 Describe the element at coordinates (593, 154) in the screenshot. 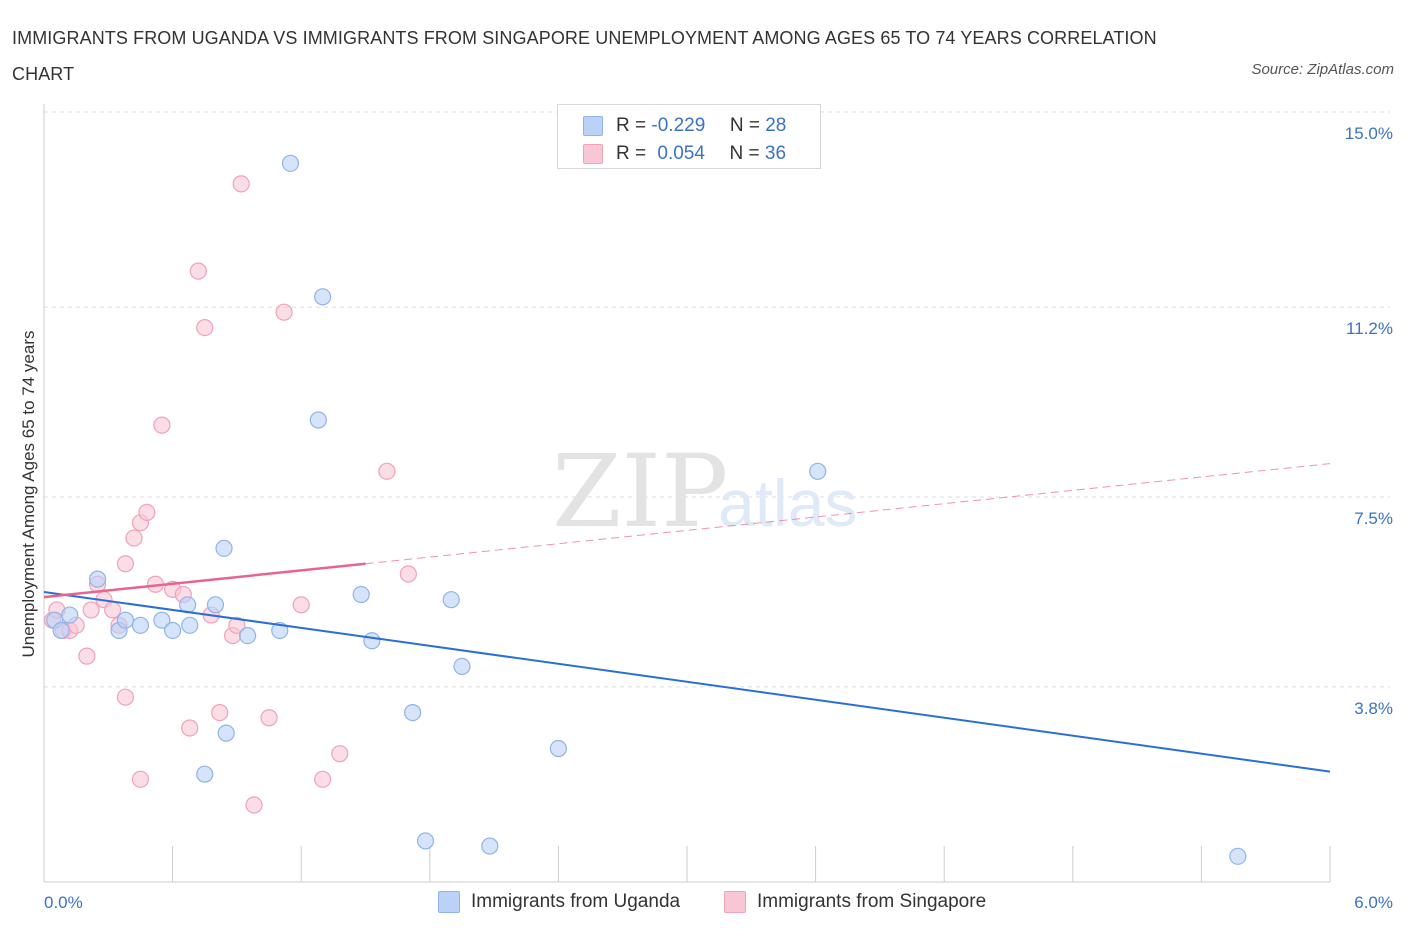

I see `singapore-swatch` at that location.